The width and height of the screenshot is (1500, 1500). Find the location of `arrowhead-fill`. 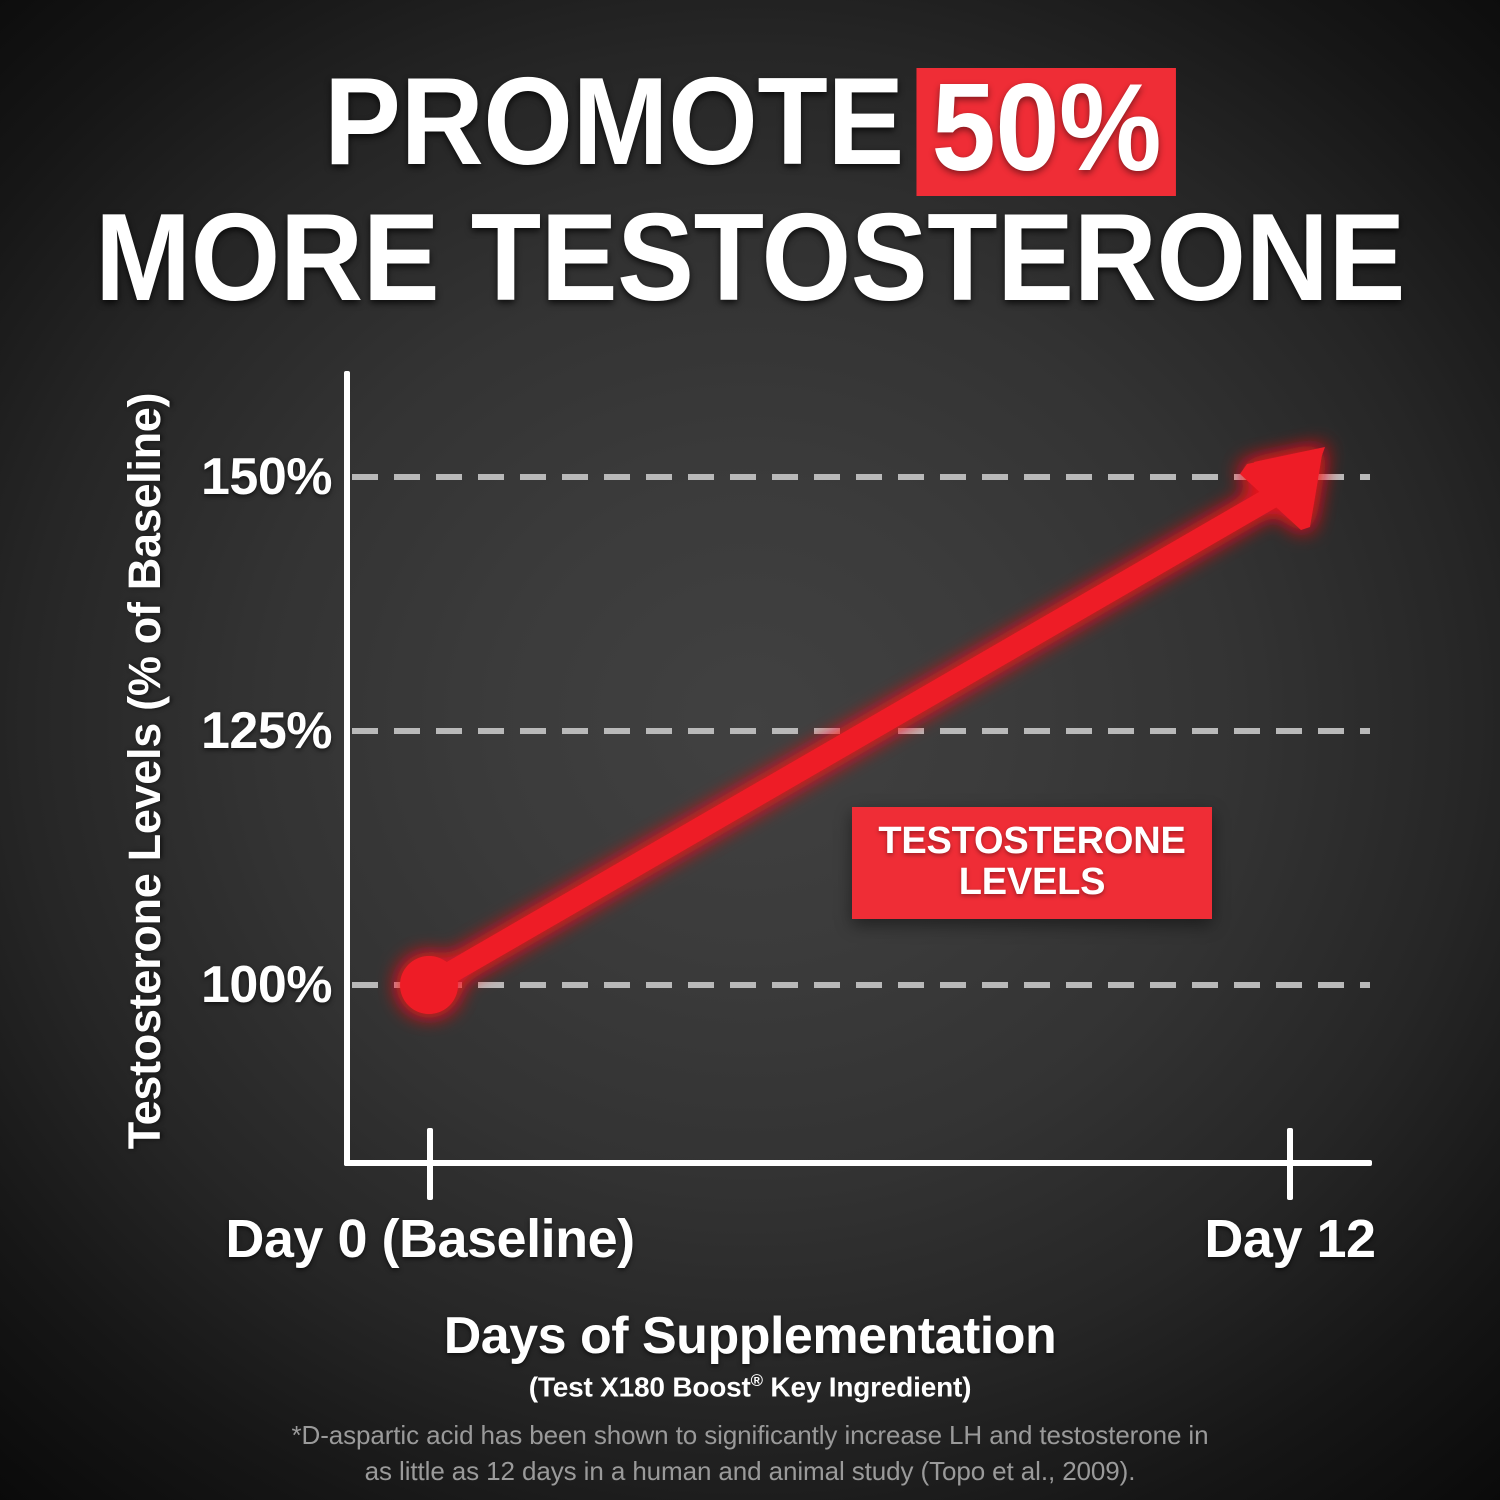

arrowhead-fill is located at coordinates (1281, 489).